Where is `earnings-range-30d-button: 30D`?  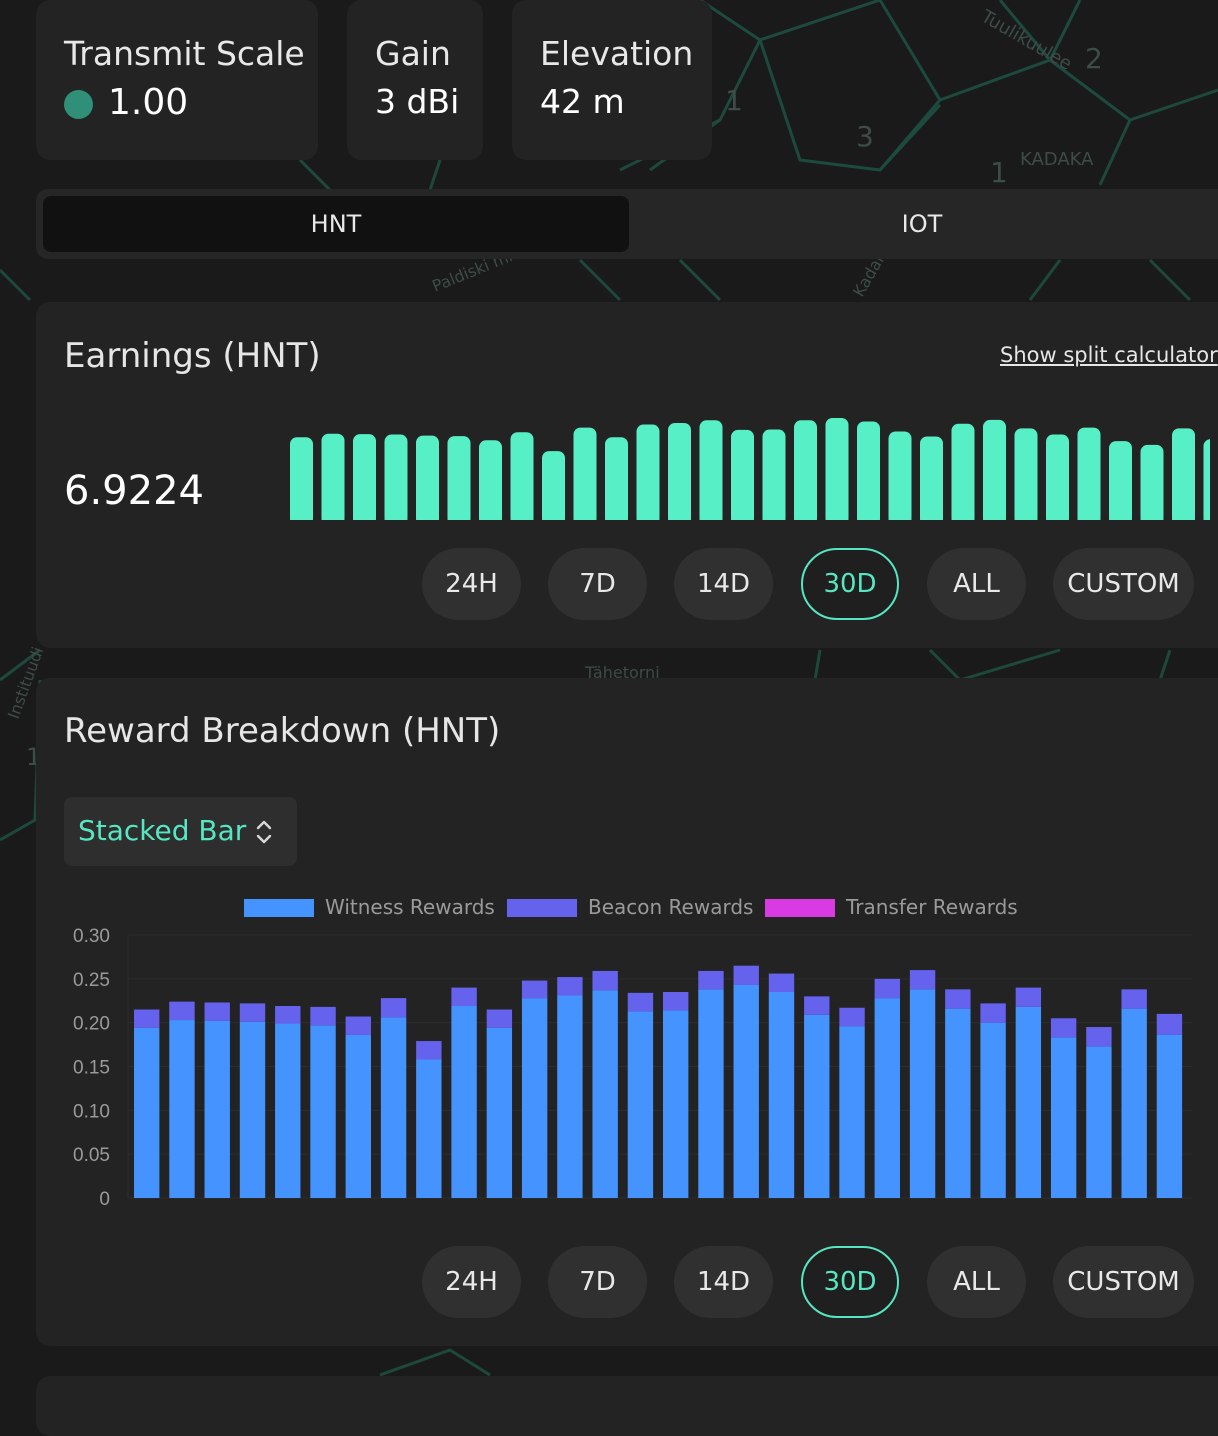
earnings-range-30d-button: 30D is located at coordinates (850, 584).